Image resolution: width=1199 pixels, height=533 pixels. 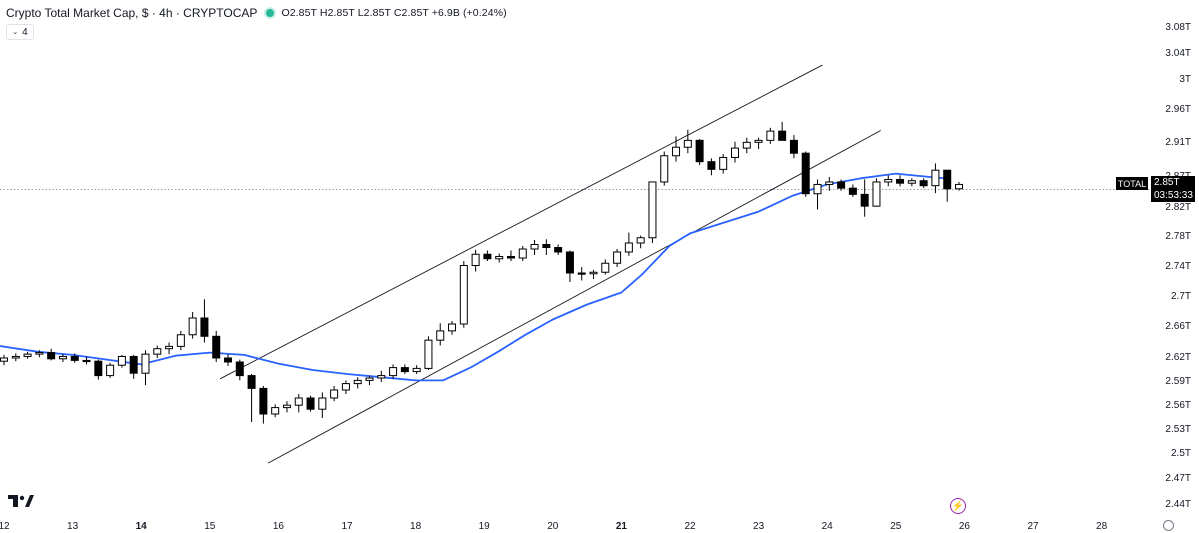 I want to click on settings-icon, so click(x=1168, y=525).